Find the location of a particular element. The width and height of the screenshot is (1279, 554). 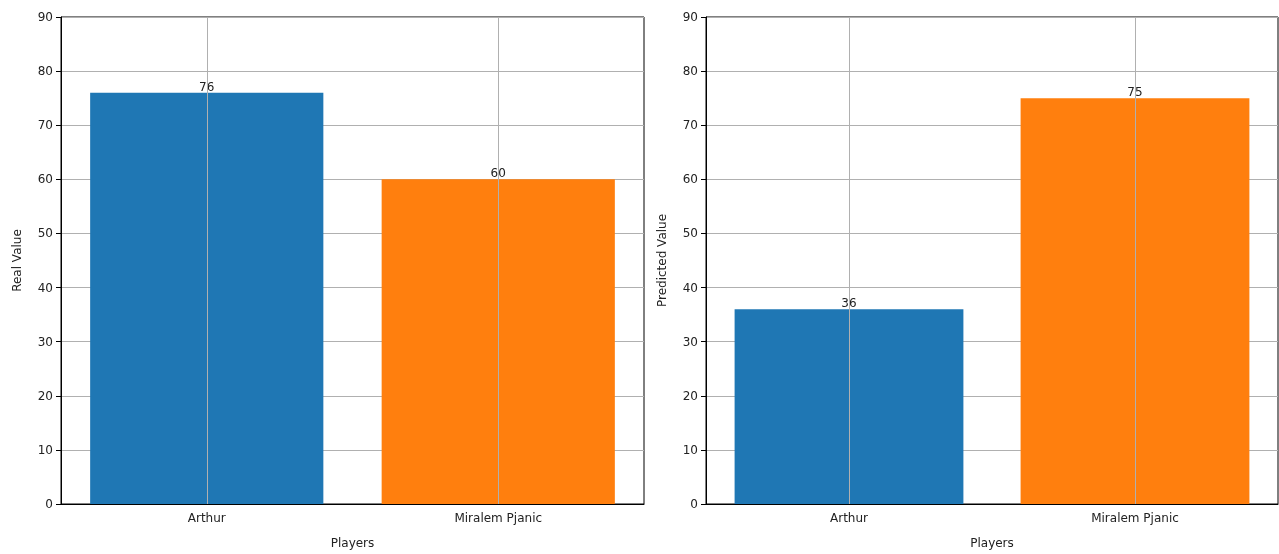

data-label: 75 is located at coordinates (1135, 92).